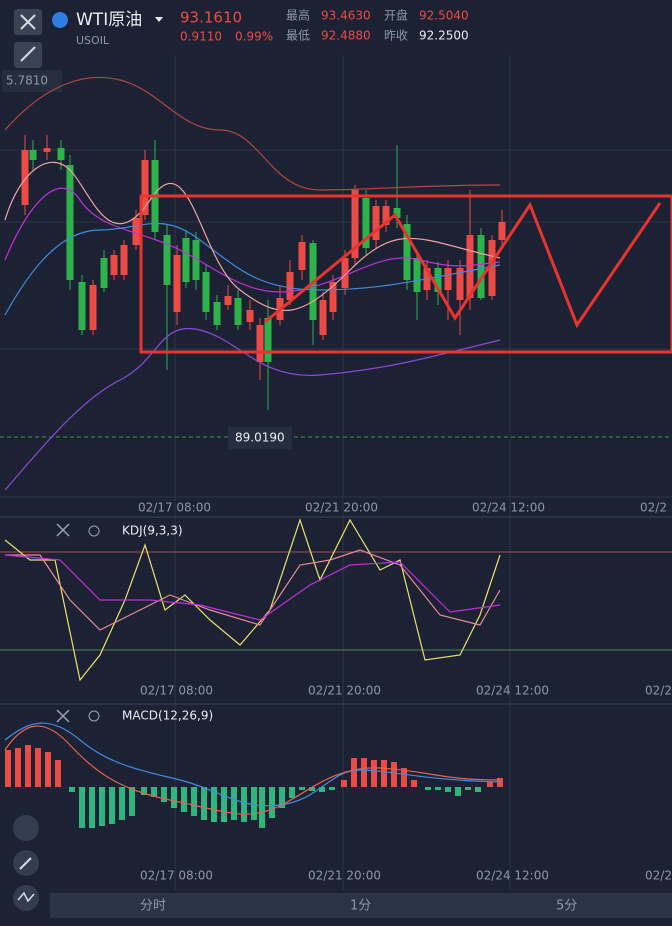 The height and width of the screenshot is (926, 672). Describe the element at coordinates (298, 36) in the screenshot. I see `stat-label: 最低` at that location.